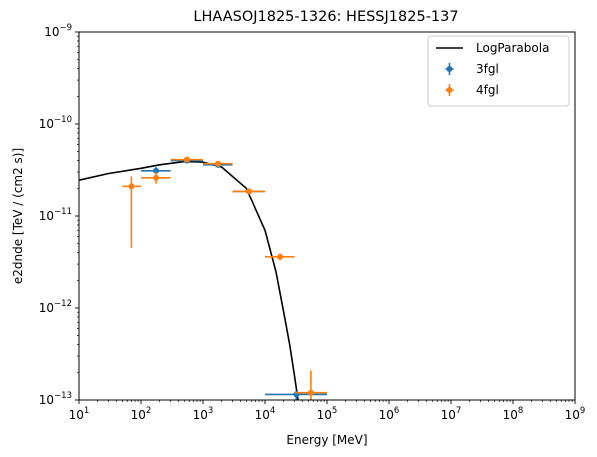  Describe the element at coordinates (55, 307) in the screenshot. I see `y-tick-label: 10−12` at that location.